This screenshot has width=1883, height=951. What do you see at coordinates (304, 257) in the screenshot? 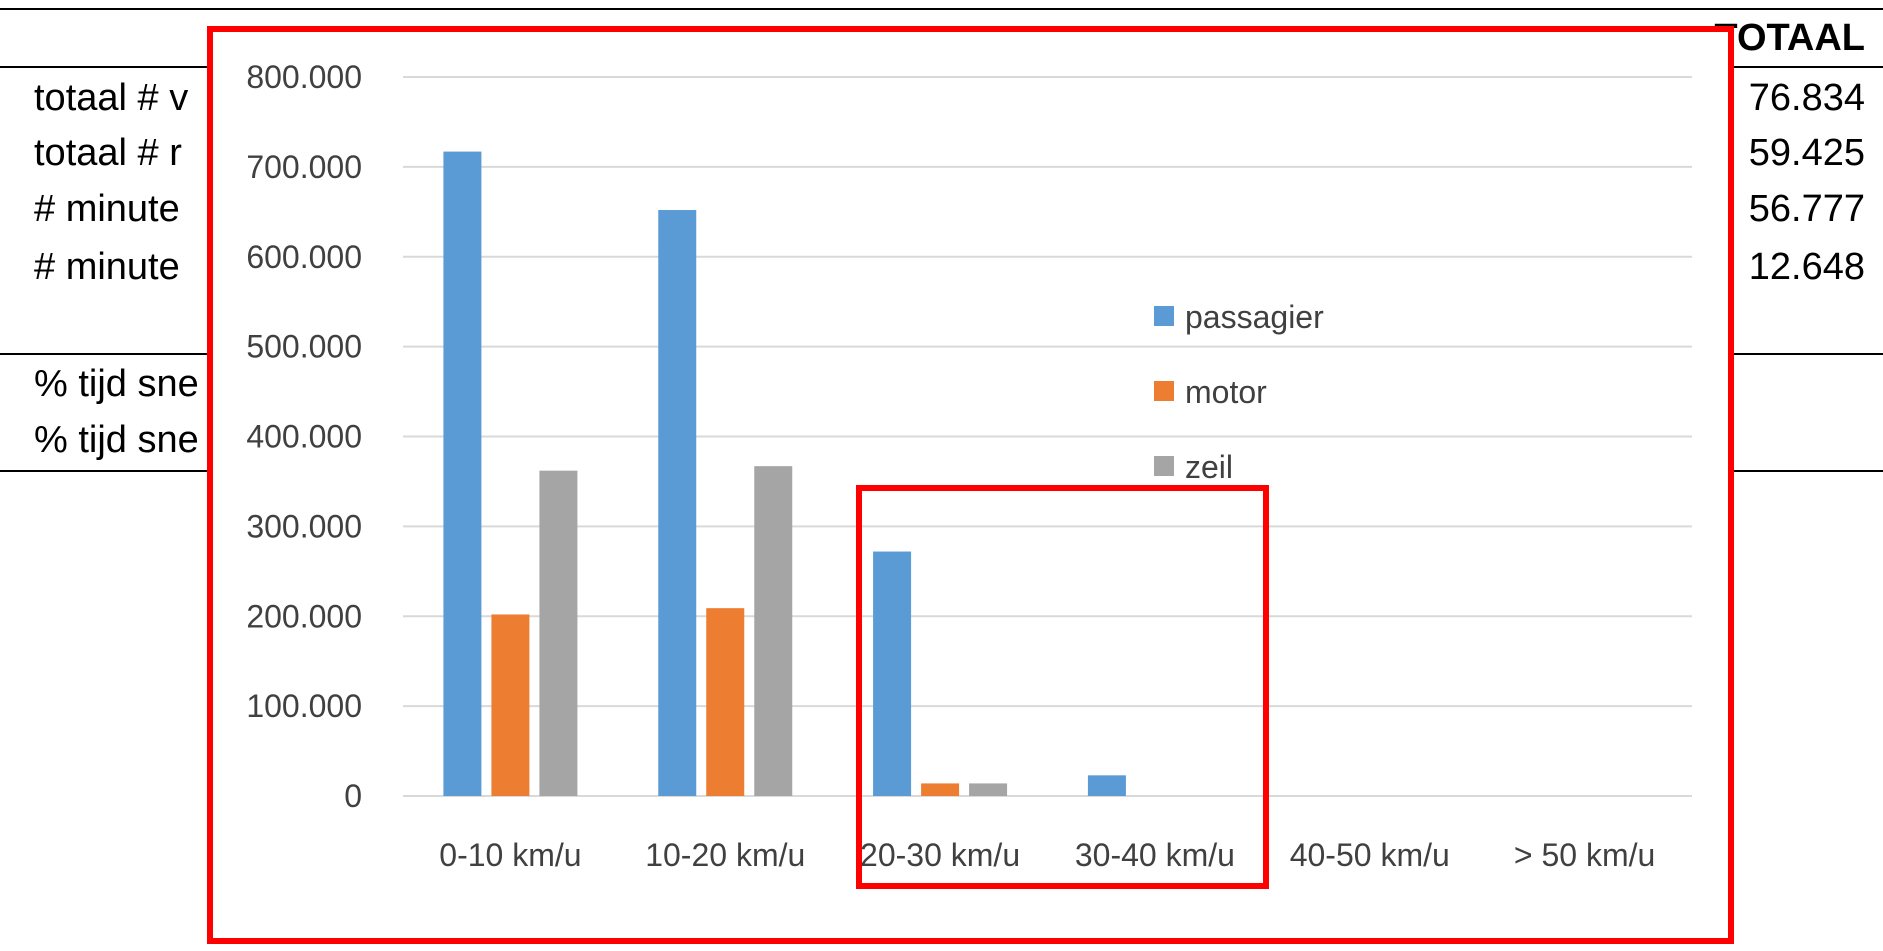
I see `y-tick-label: 600.000` at bounding box center [304, 257].